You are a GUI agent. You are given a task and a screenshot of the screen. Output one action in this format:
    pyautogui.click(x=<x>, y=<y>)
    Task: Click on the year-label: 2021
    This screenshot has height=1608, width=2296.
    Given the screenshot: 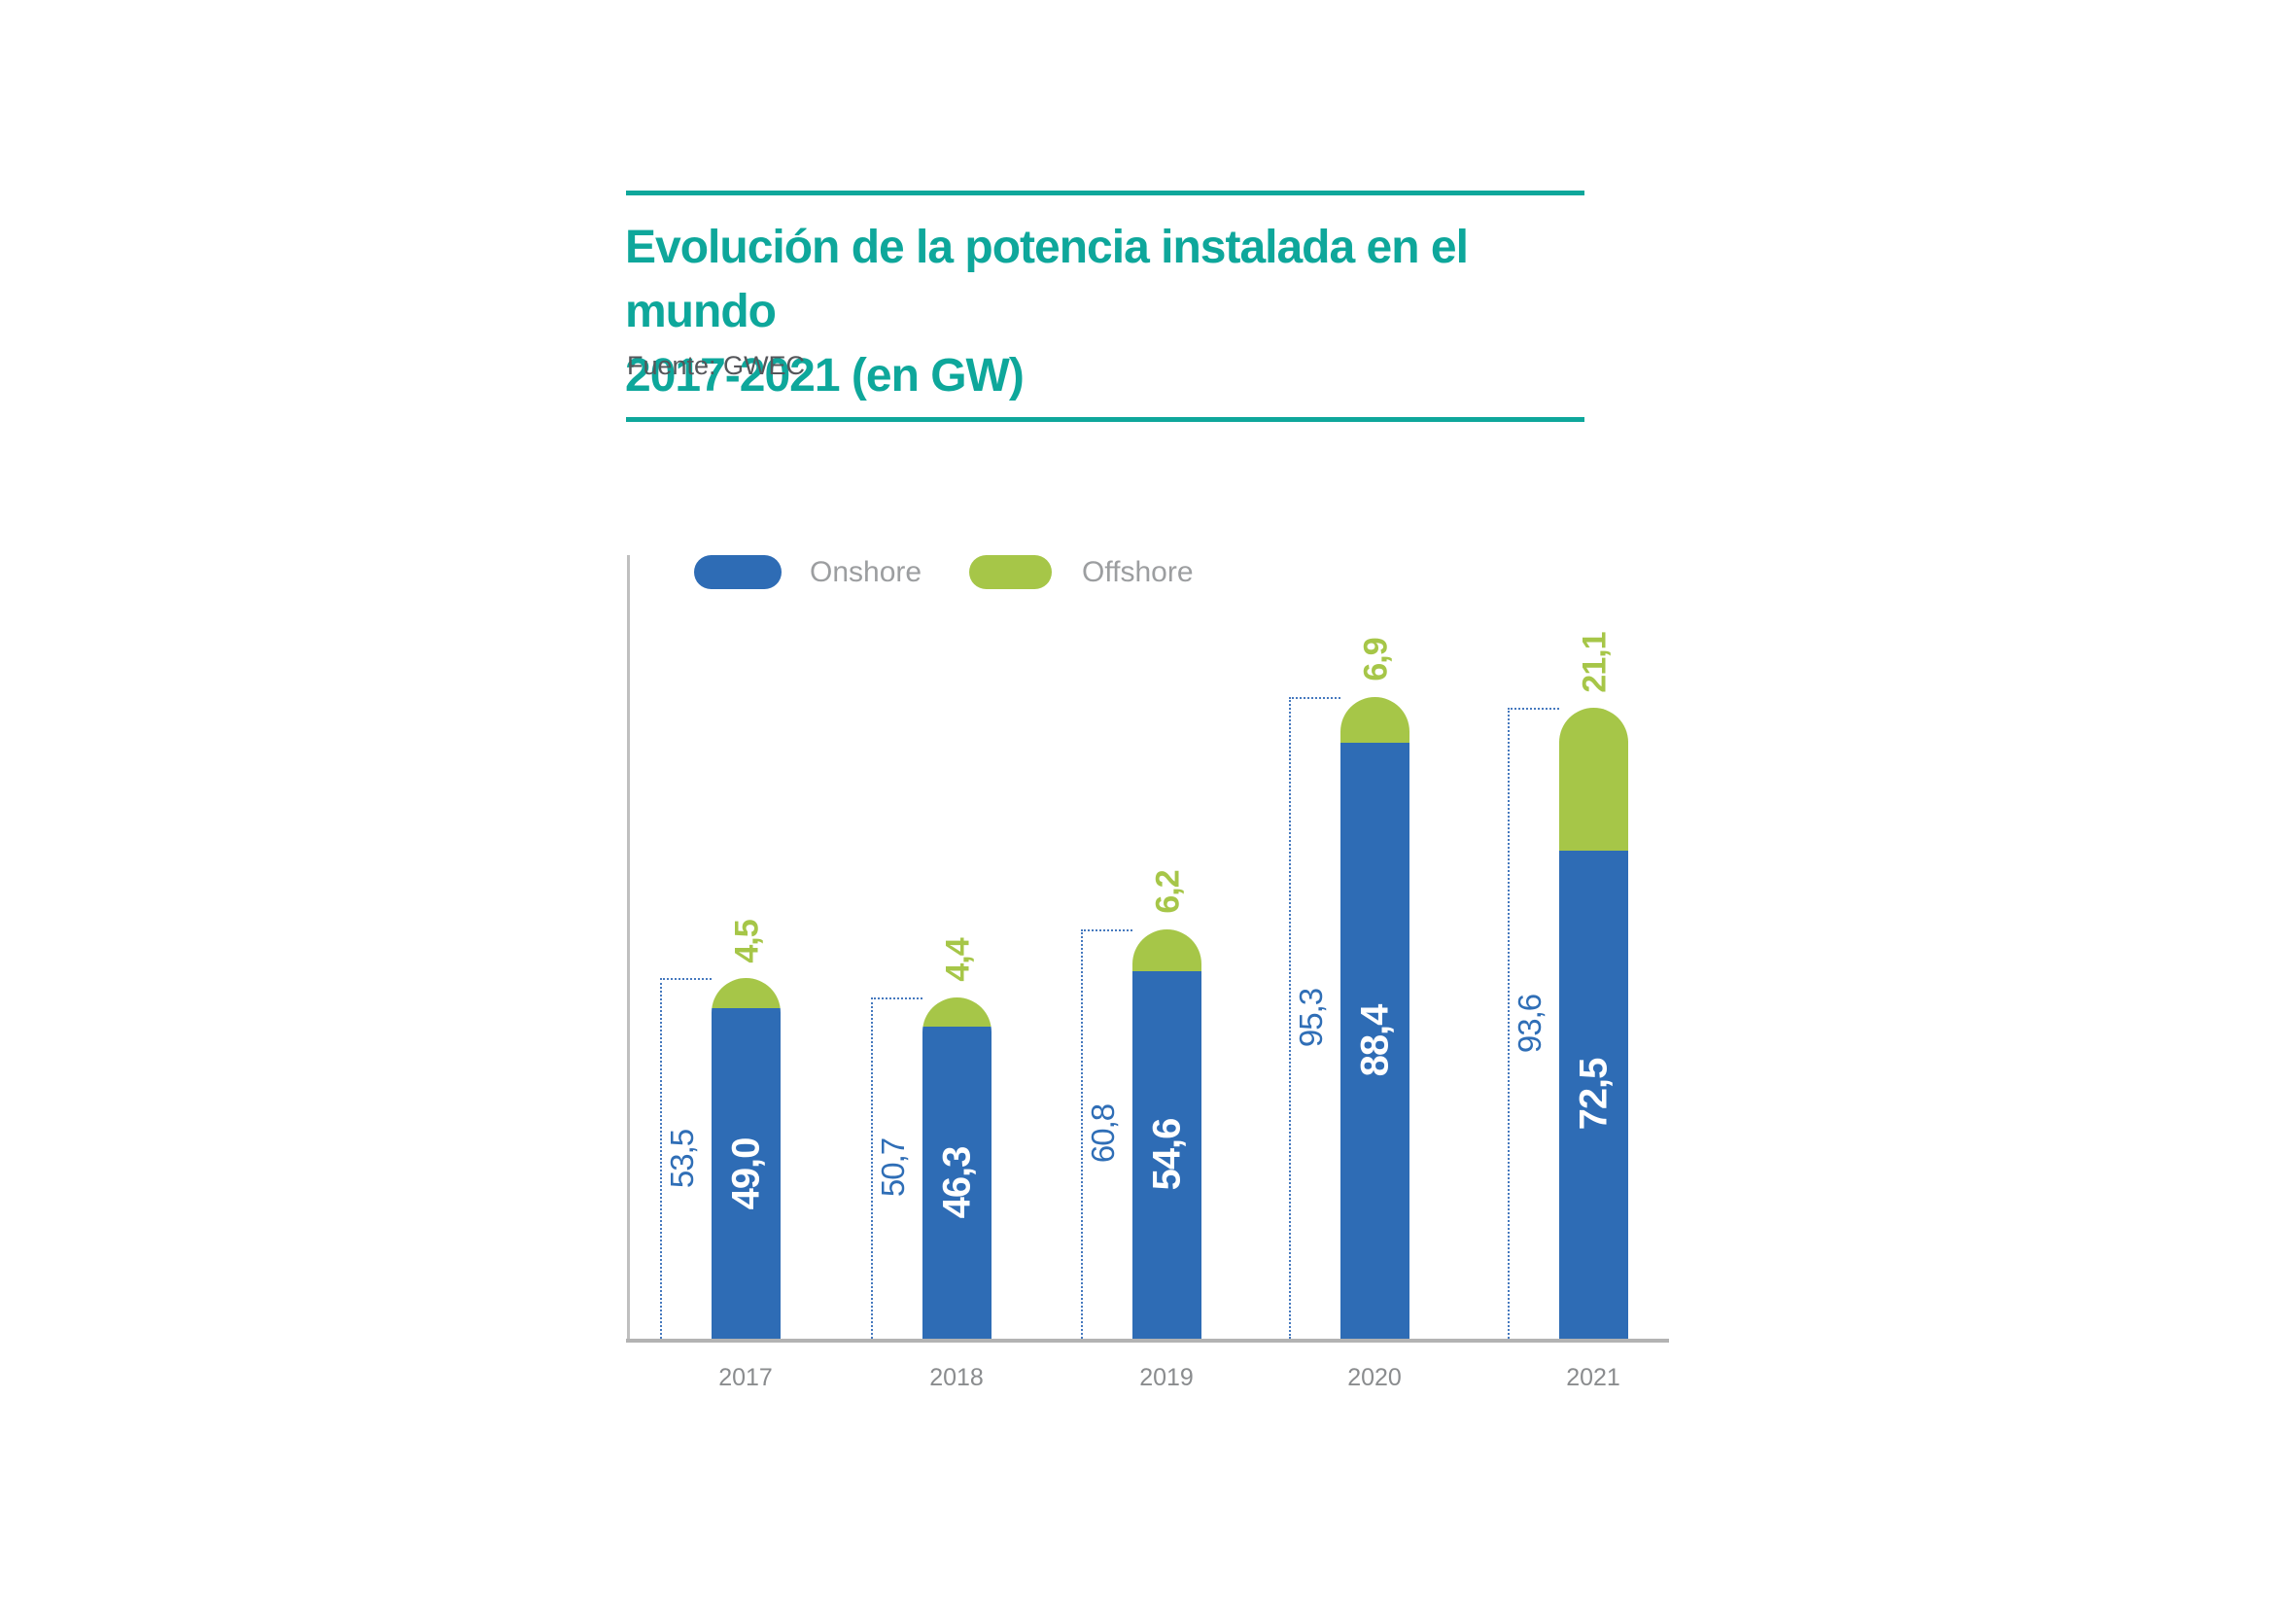 What is the action you would take?
    pyautogui.click(x=1593, y=1377)
    